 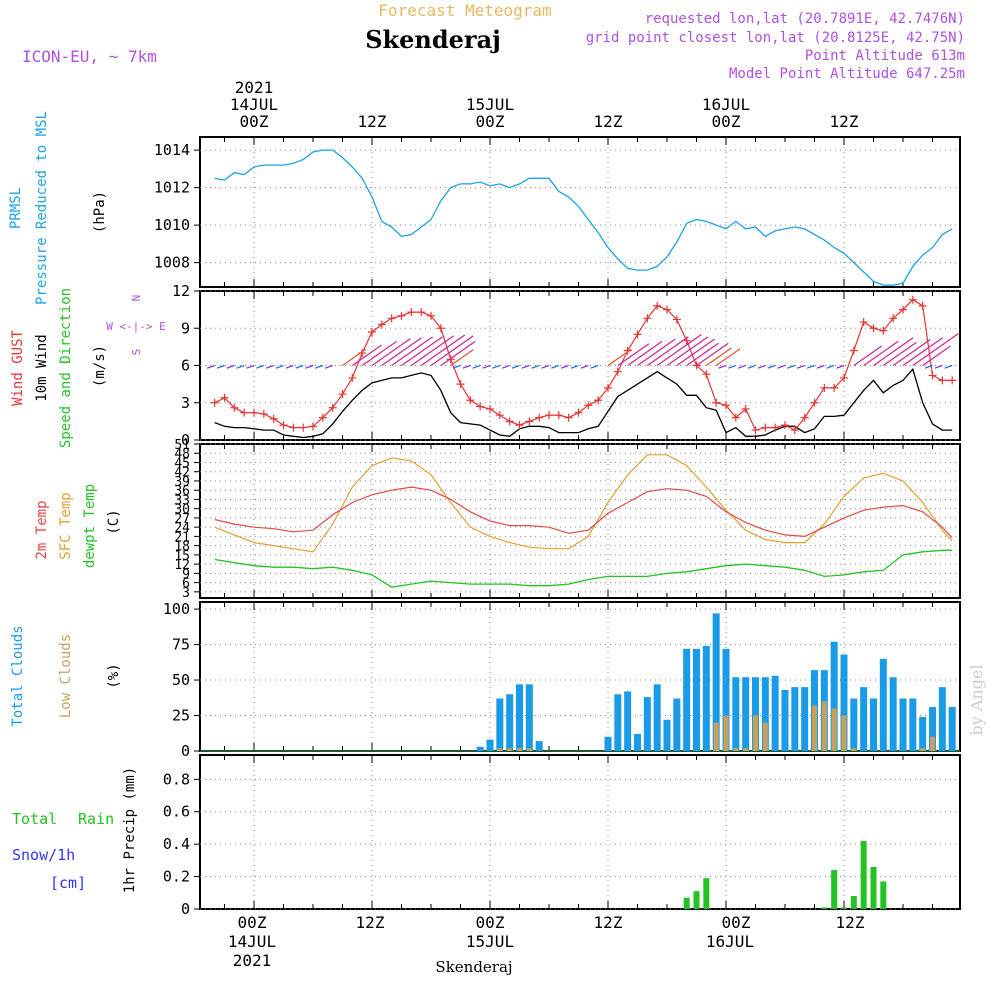 What do you see at coordinates (89, 56) in the screenshot?
I see `model-label: ICON-EU, ~ 7km` at bounding box center [89, 56].